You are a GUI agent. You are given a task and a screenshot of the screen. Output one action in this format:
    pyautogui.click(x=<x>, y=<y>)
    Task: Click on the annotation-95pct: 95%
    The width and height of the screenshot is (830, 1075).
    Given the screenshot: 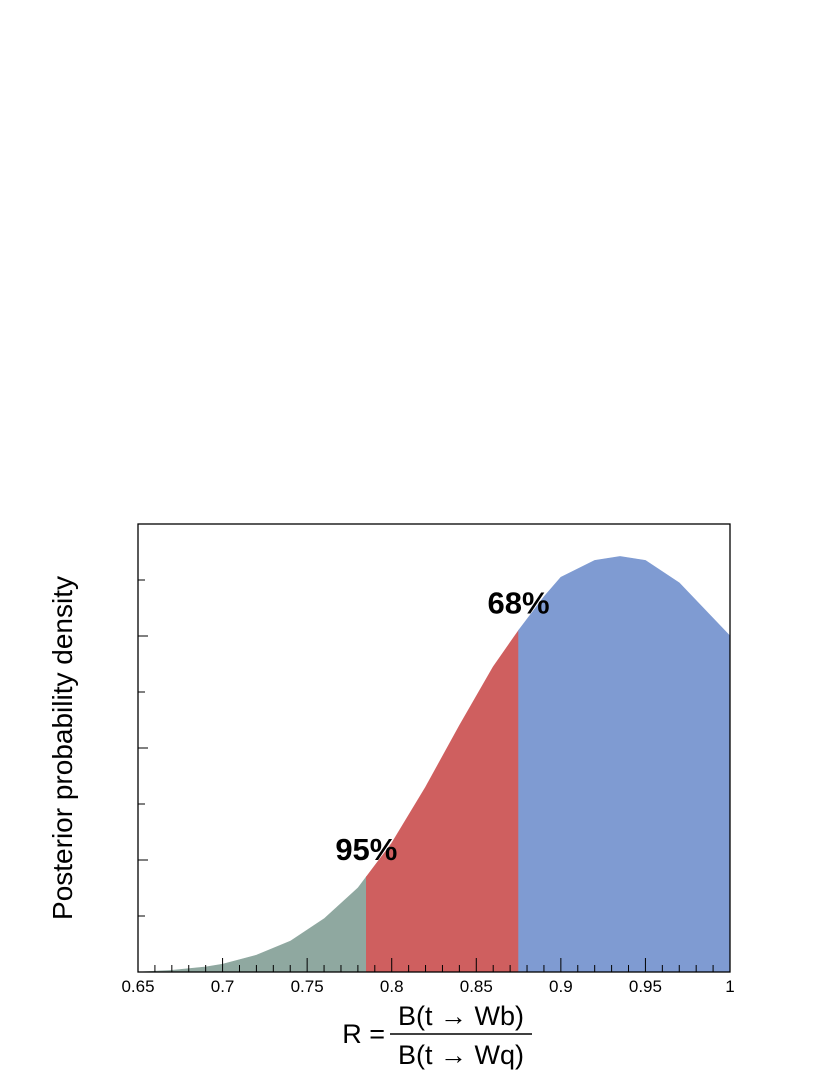 What is the action you would take?
    pyautogui.click(x=366, y=849)
    